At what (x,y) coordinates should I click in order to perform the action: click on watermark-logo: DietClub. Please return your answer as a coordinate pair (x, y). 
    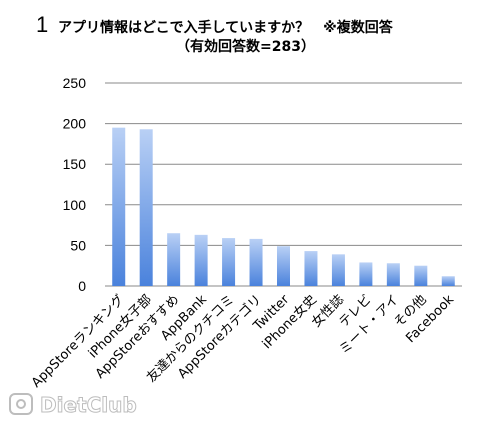
    Looking at the image, I should click on (72, 405).